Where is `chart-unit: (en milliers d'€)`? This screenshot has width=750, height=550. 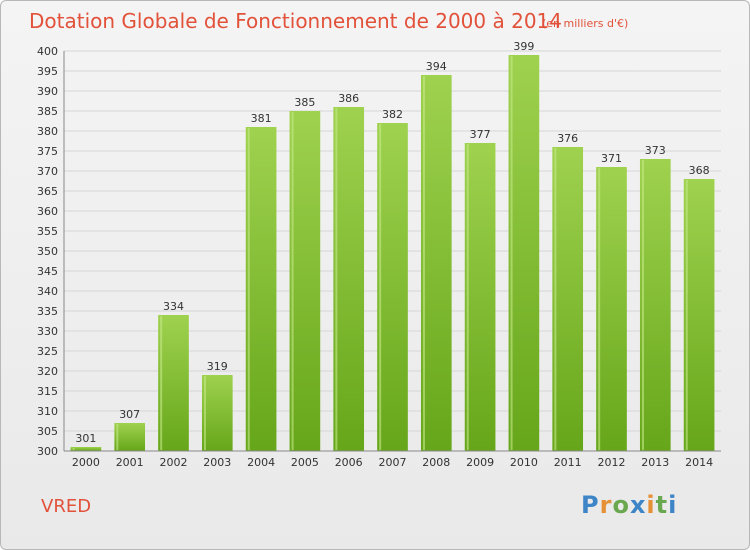 chart-unit: (en milliers d'€) is located at coordinates (585, 23).